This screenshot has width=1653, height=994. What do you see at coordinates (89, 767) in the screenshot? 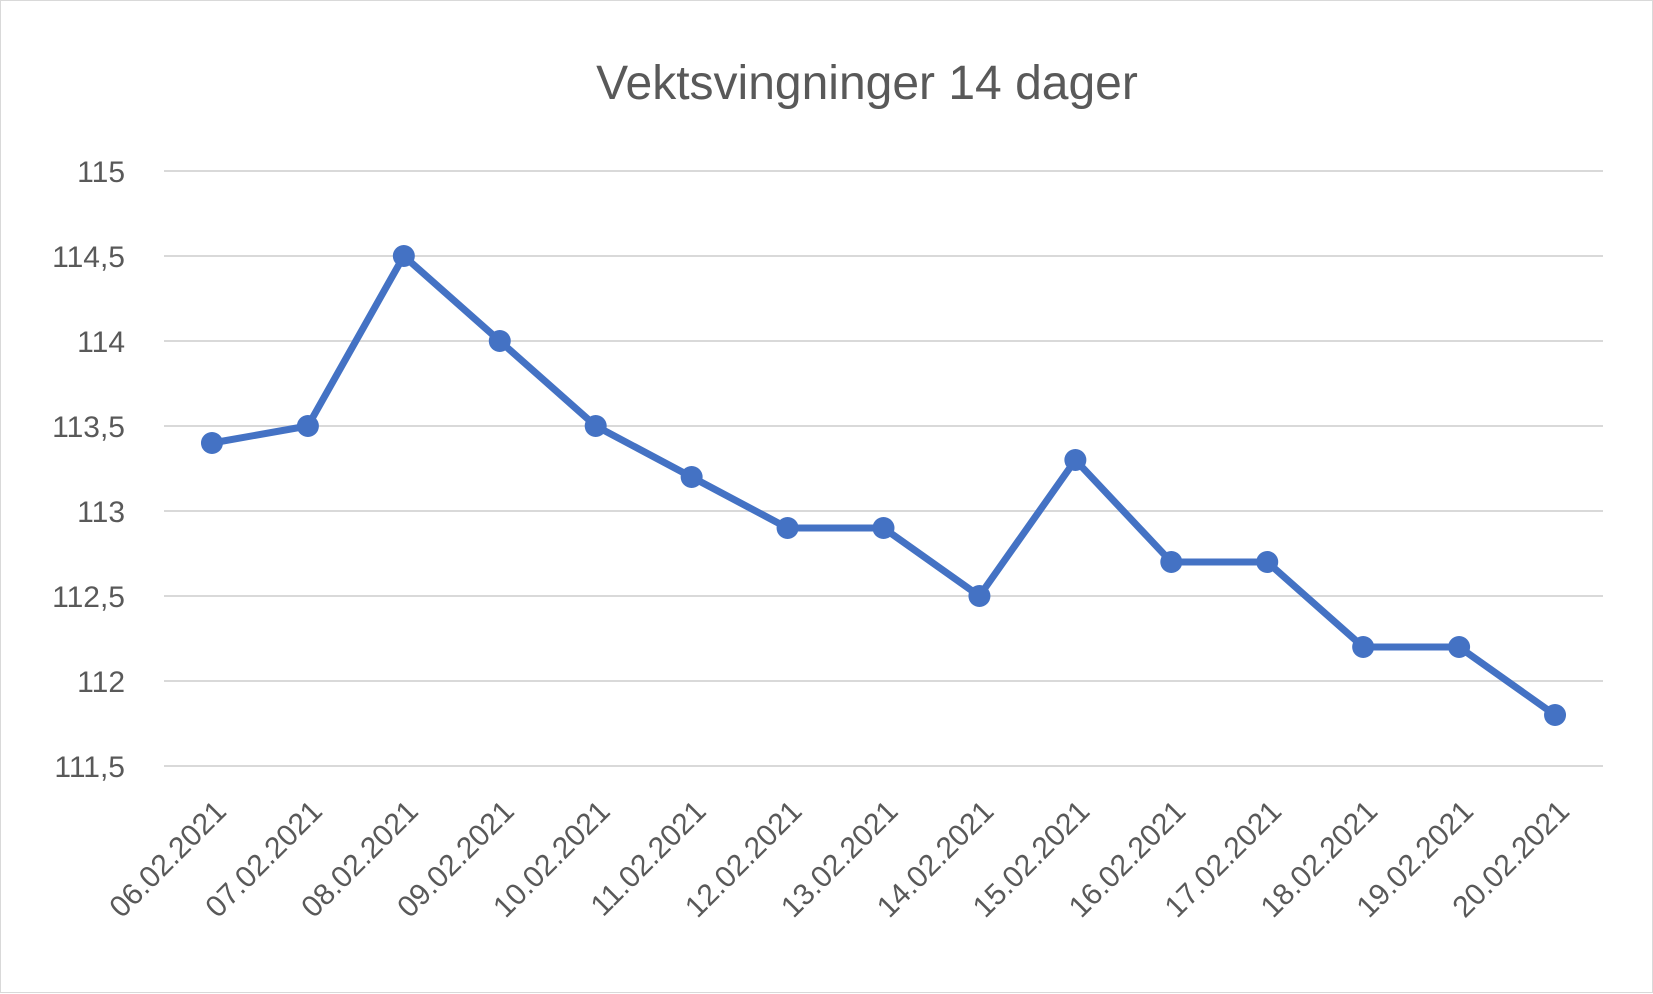
I see `y-tick-label: 111,5` at bounding box center [89, 767].